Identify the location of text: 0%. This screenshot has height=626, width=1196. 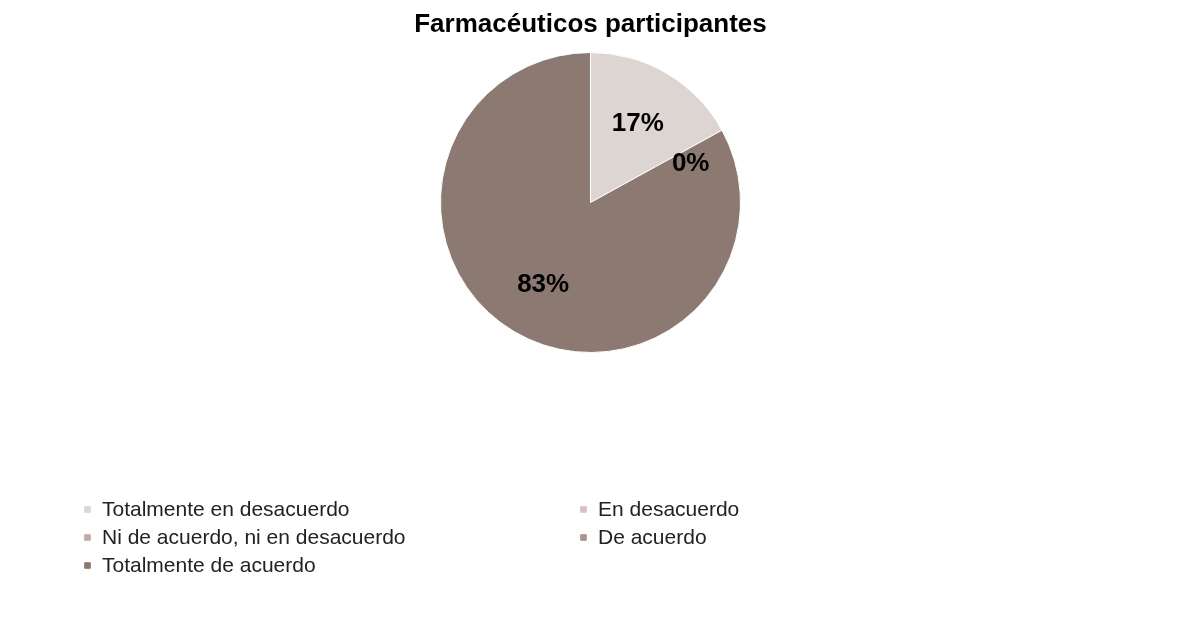
(690, 162).